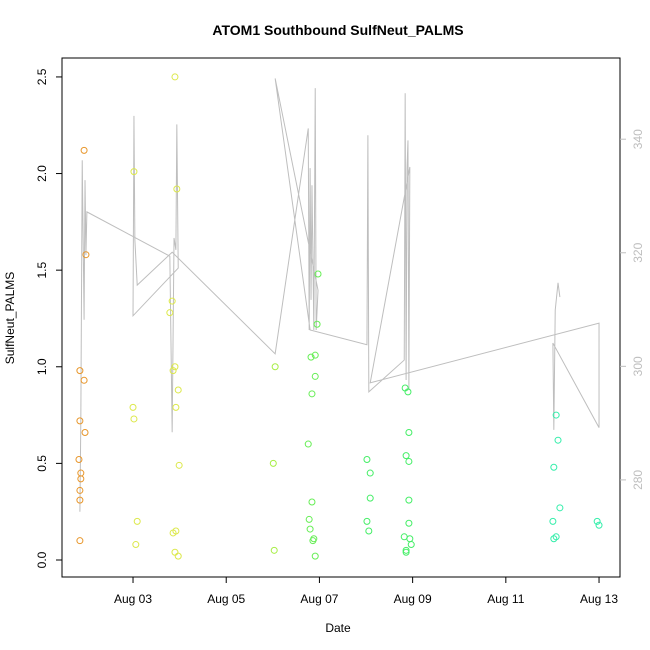 Image resolution: width=650 pixels, height=650 pixels. I want to click on y2-tick-label: 320, so click(638, 252).